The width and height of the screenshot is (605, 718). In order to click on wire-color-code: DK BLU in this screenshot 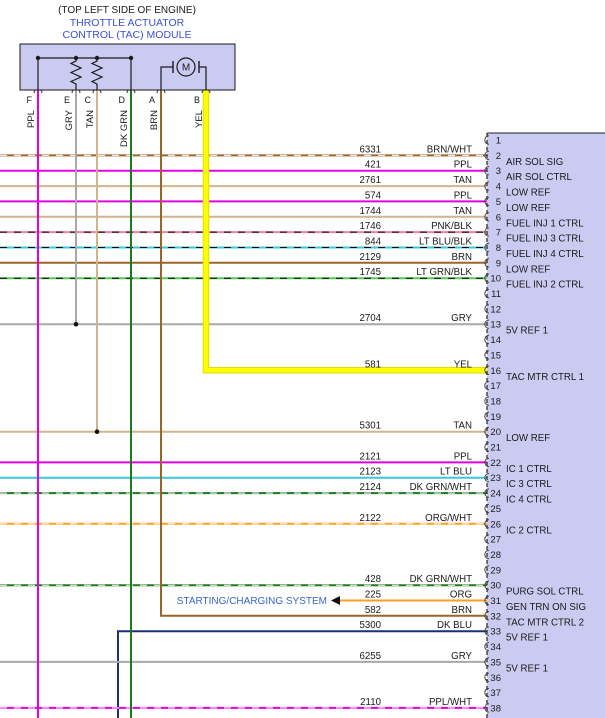, I will do `click(454, 625)`.